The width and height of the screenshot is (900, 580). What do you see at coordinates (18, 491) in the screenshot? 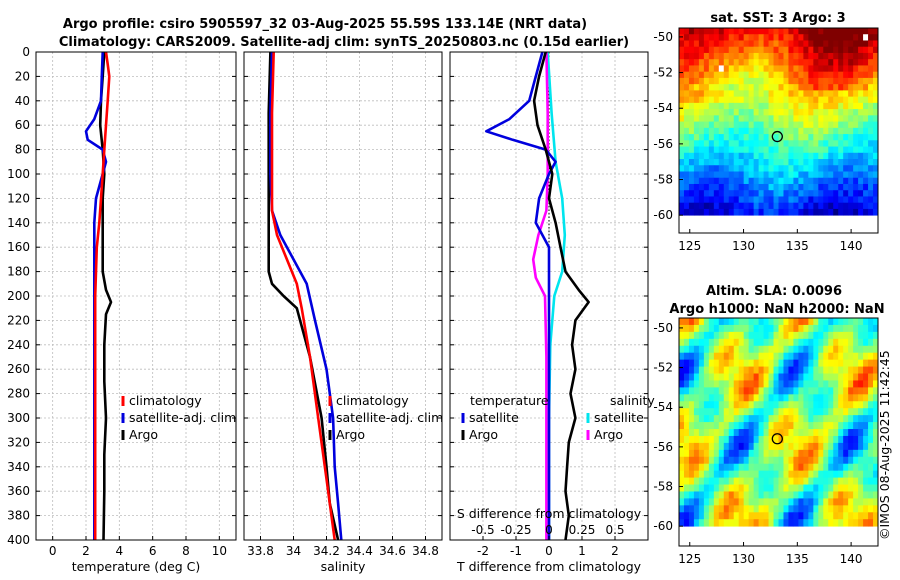
I see `depth-tick-label: 360` at bounding box center [18, 491].